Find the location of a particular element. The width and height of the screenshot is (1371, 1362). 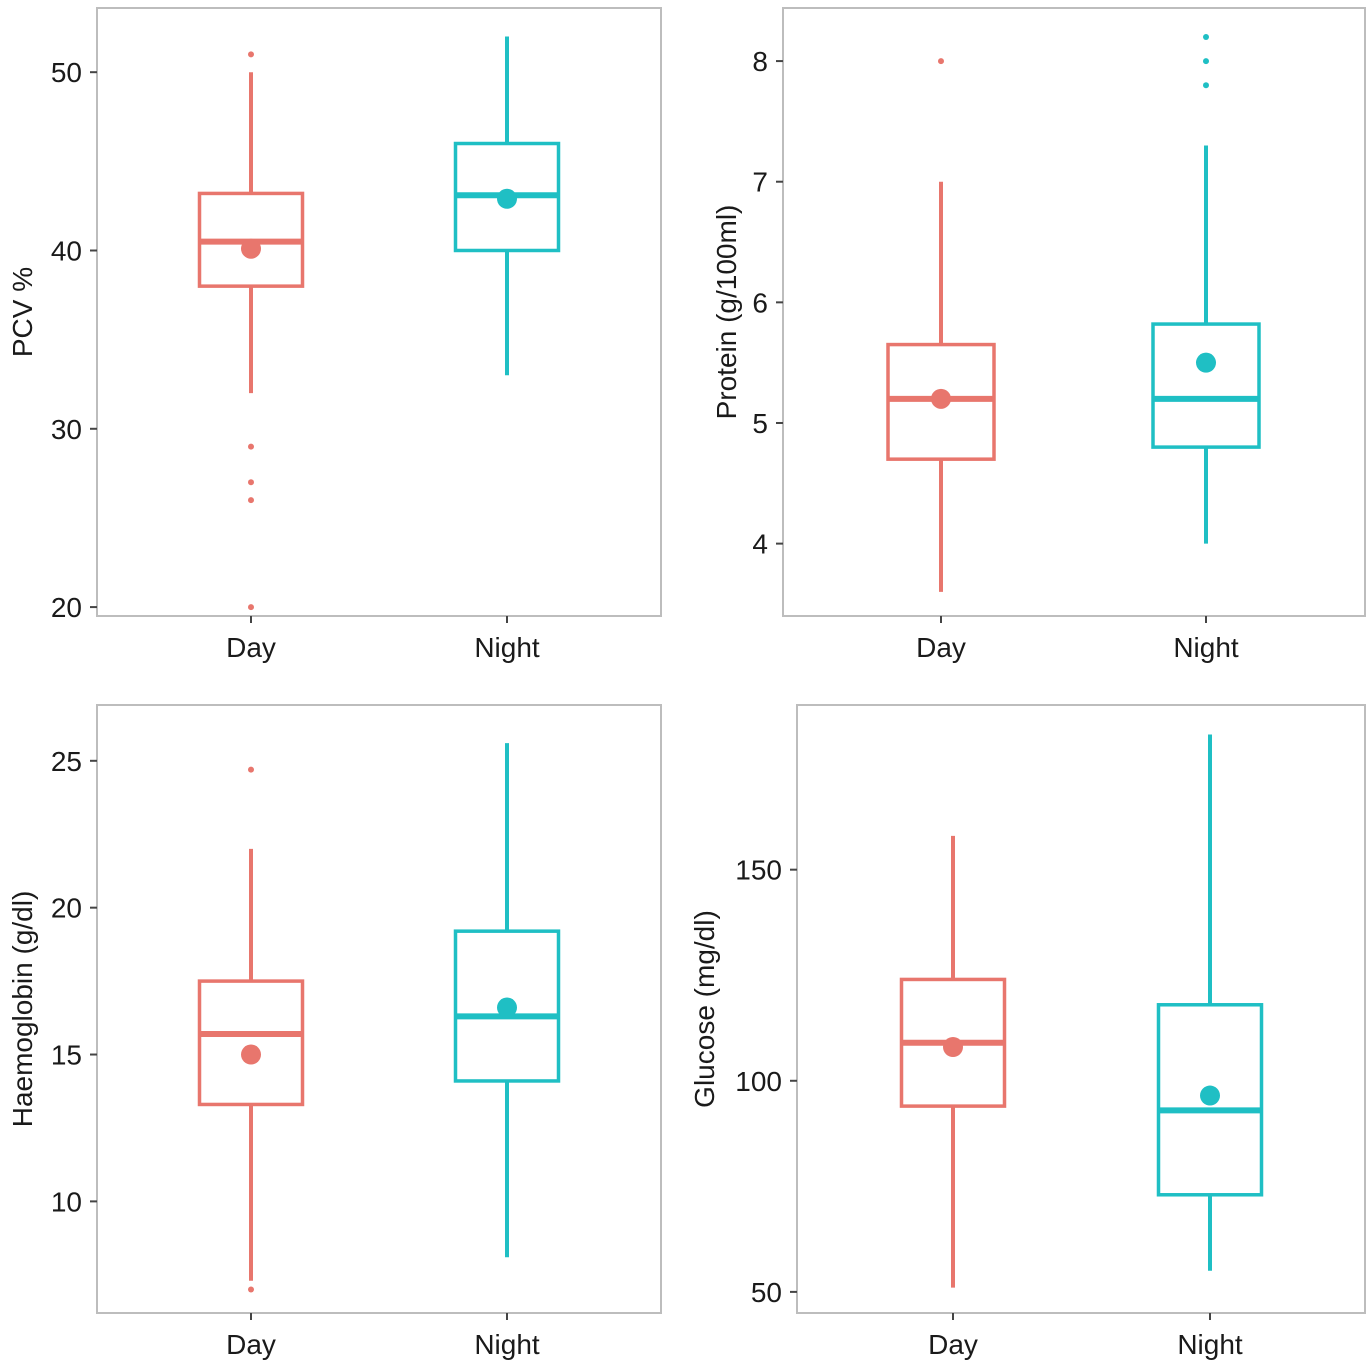

y-tick-label: 6 is located at coordinates (760, 302).